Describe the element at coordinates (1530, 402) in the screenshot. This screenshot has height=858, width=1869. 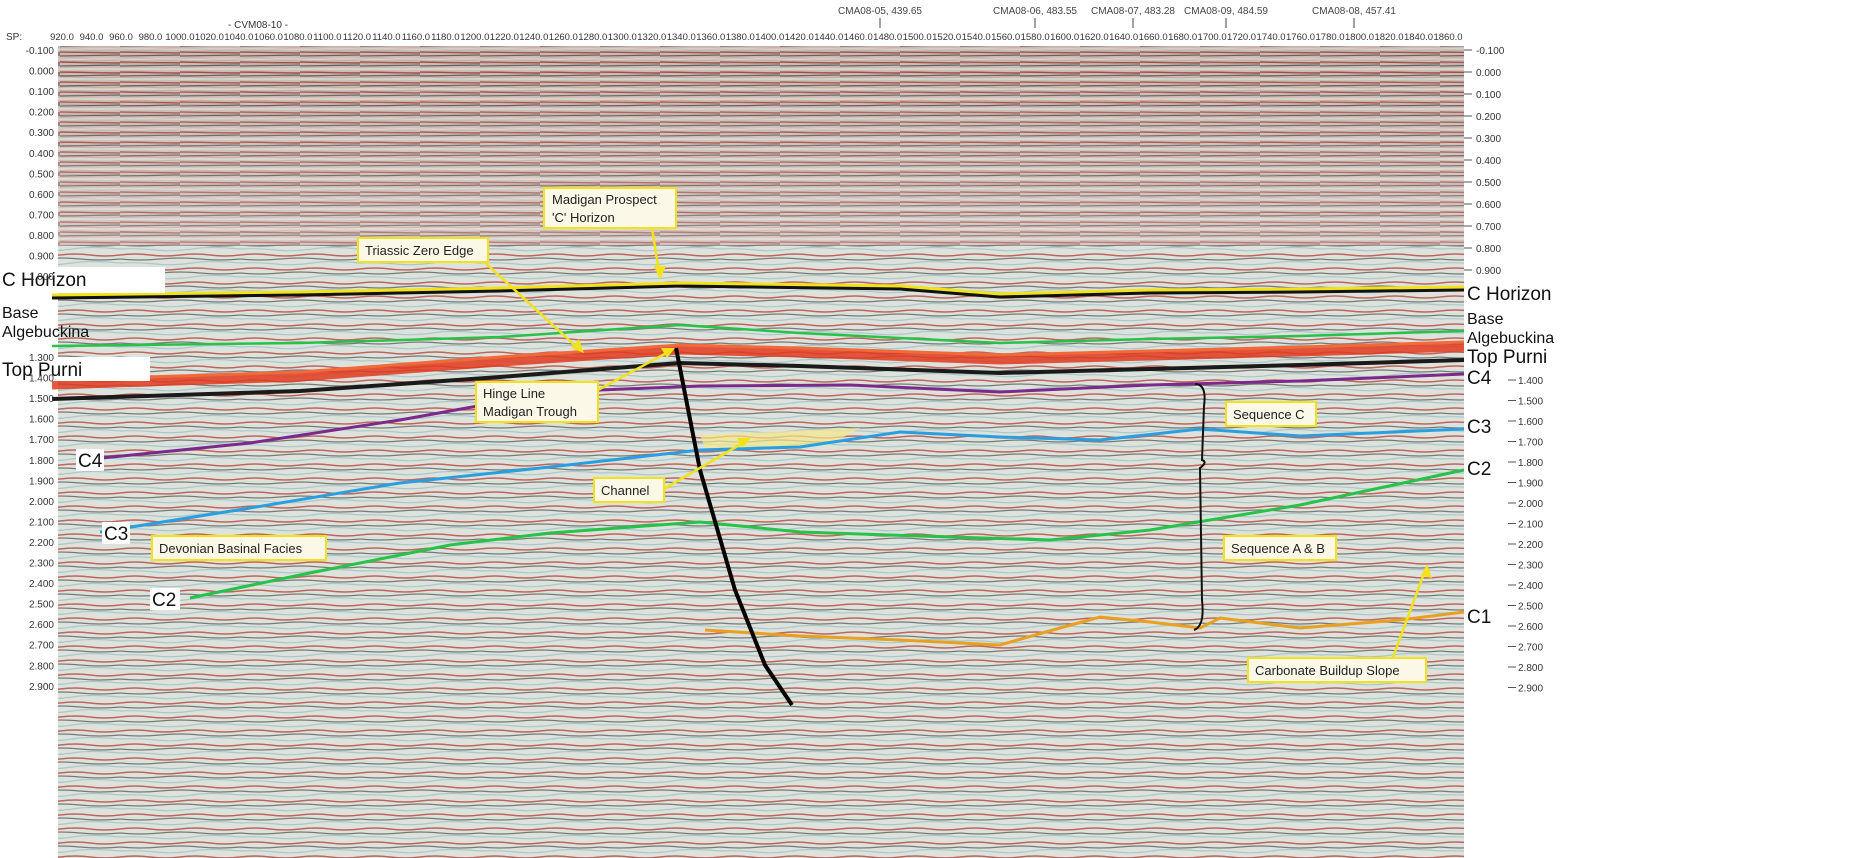
I see `right-time-label: 1.500` at that location.